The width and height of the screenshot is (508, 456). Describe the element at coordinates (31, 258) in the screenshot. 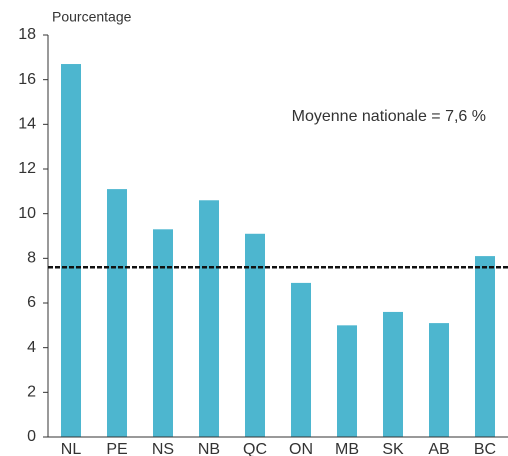

I see `y-tick-label: 8` at that location.